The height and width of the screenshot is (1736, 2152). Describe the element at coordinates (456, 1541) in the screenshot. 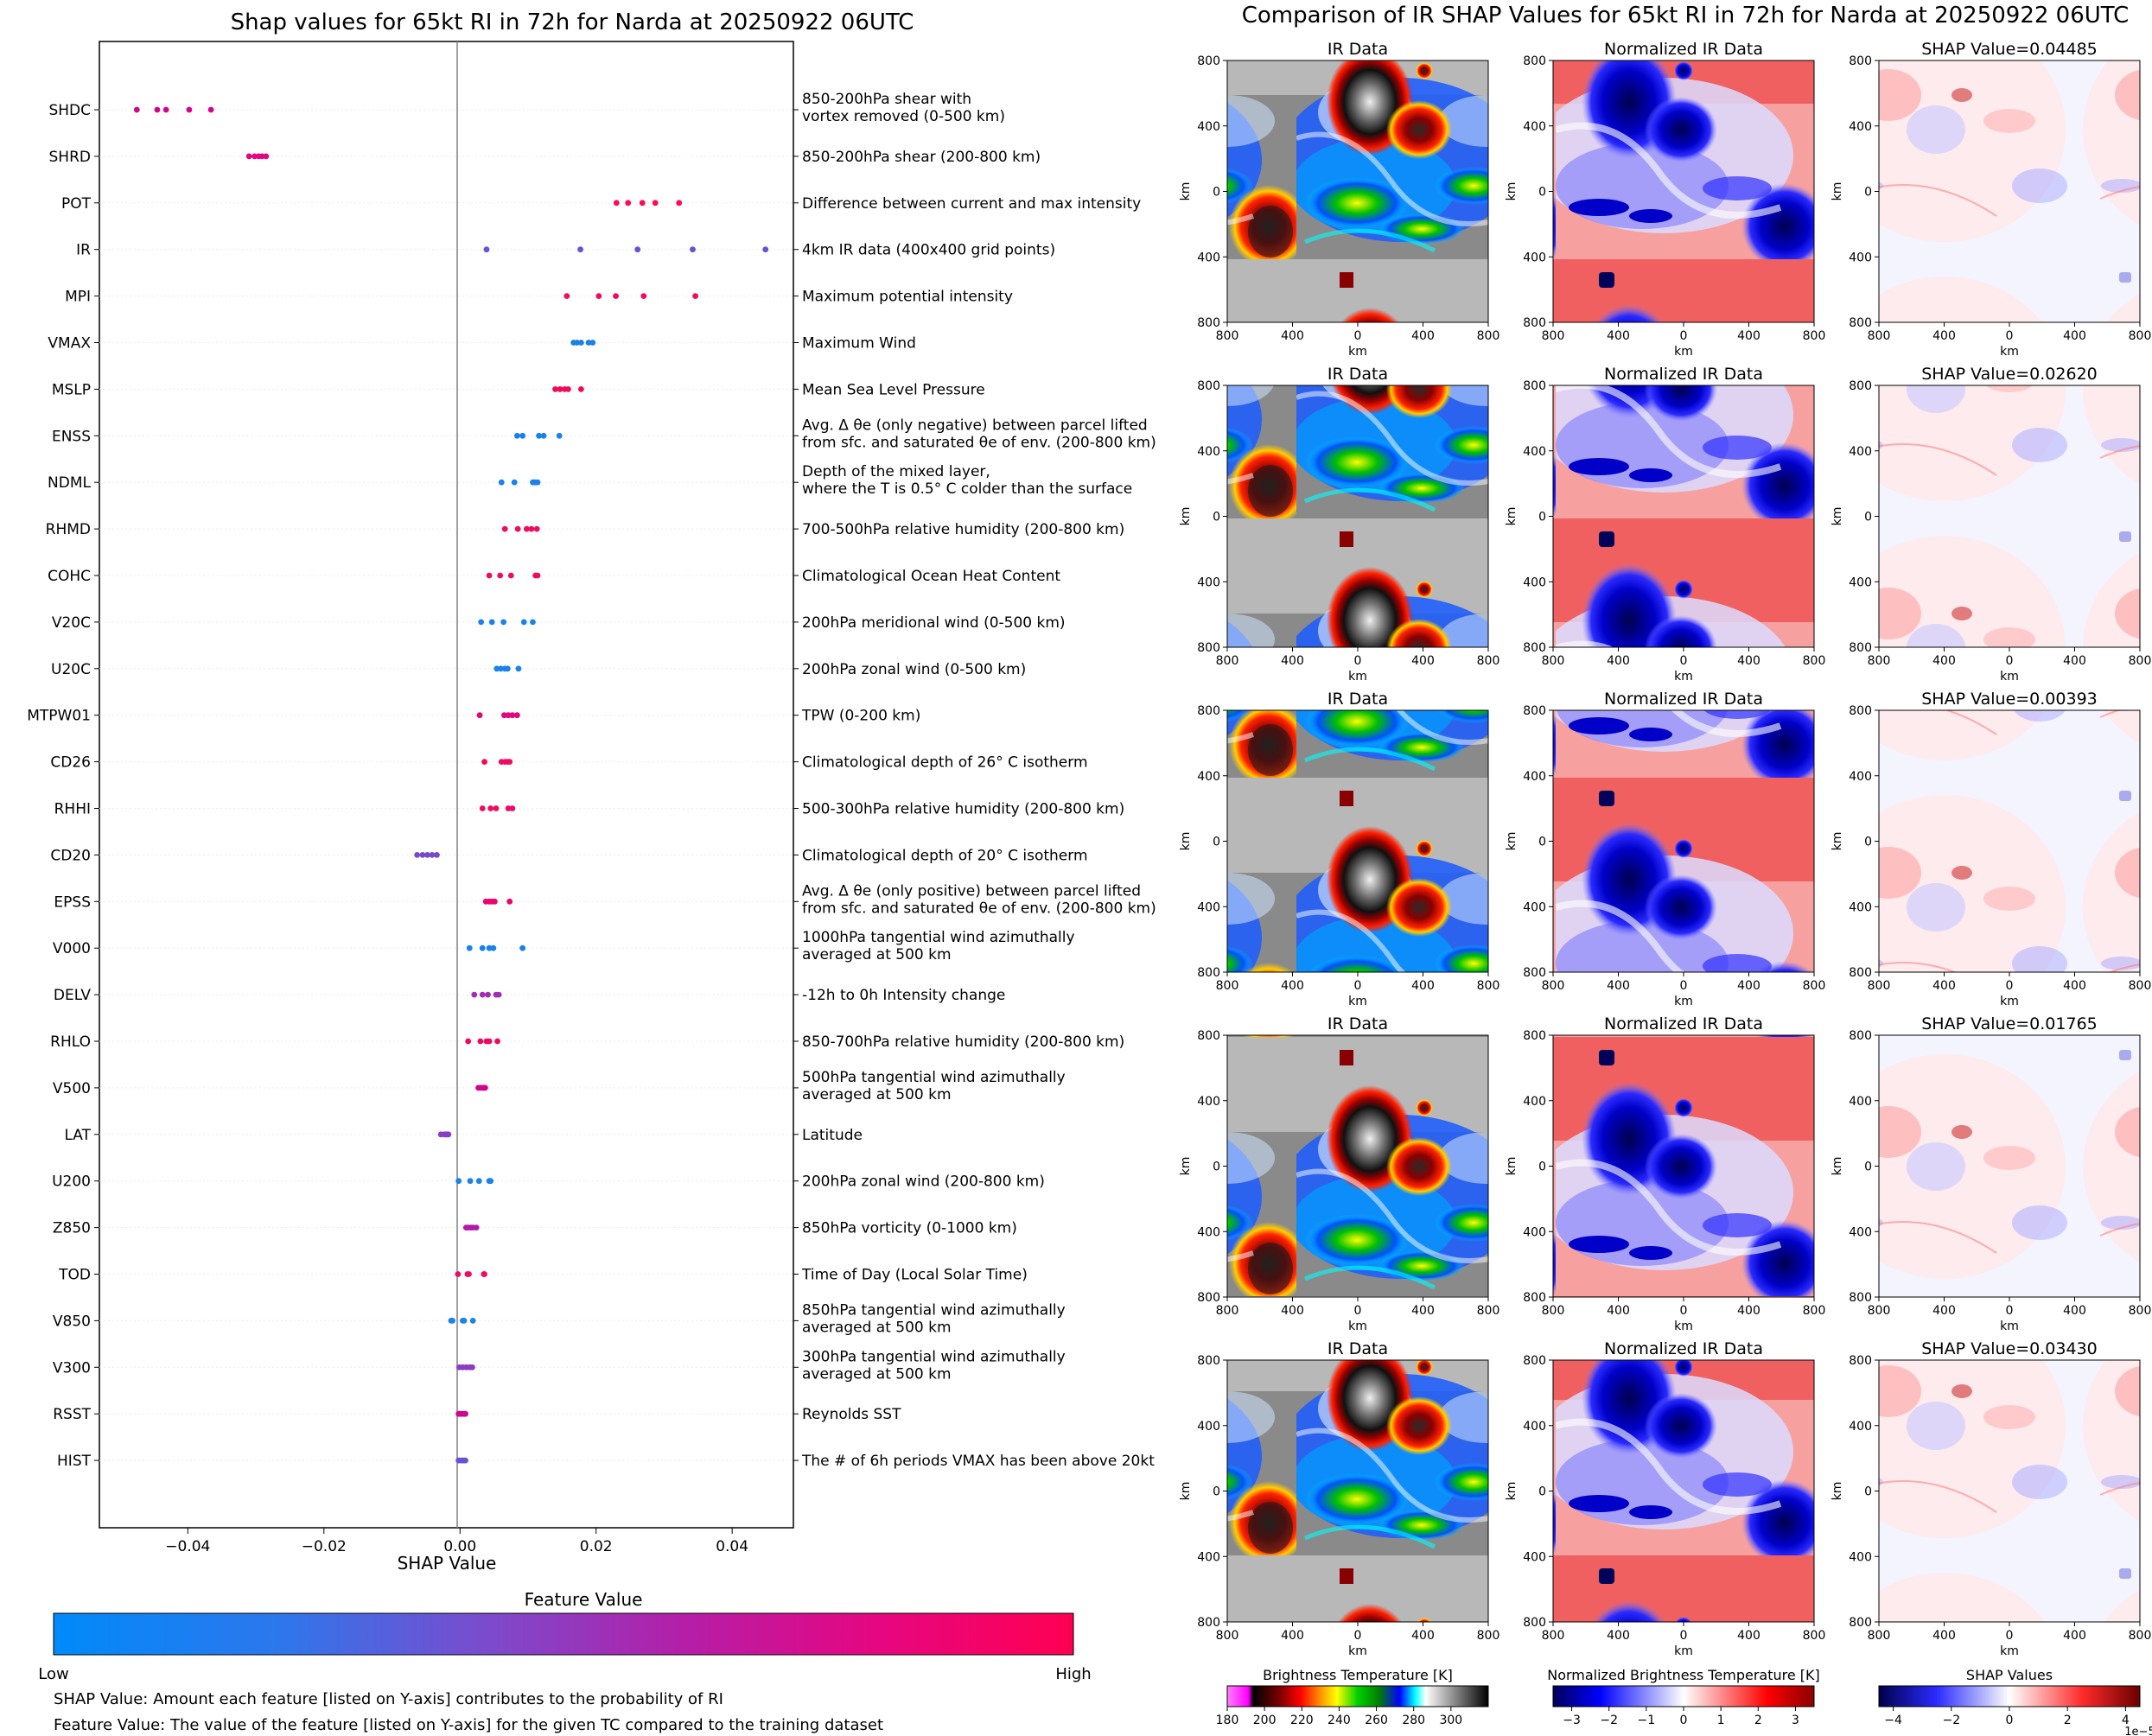

I see `x-axis: −0.04 −0.02 0.00 0.02 0.04` at that location.